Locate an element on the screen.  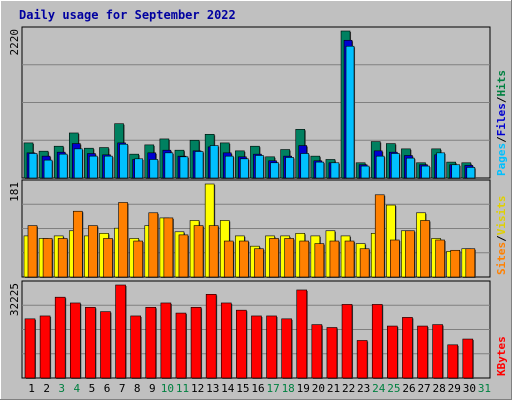
x-tick-label: 26 is located at coordinates (408, 388).